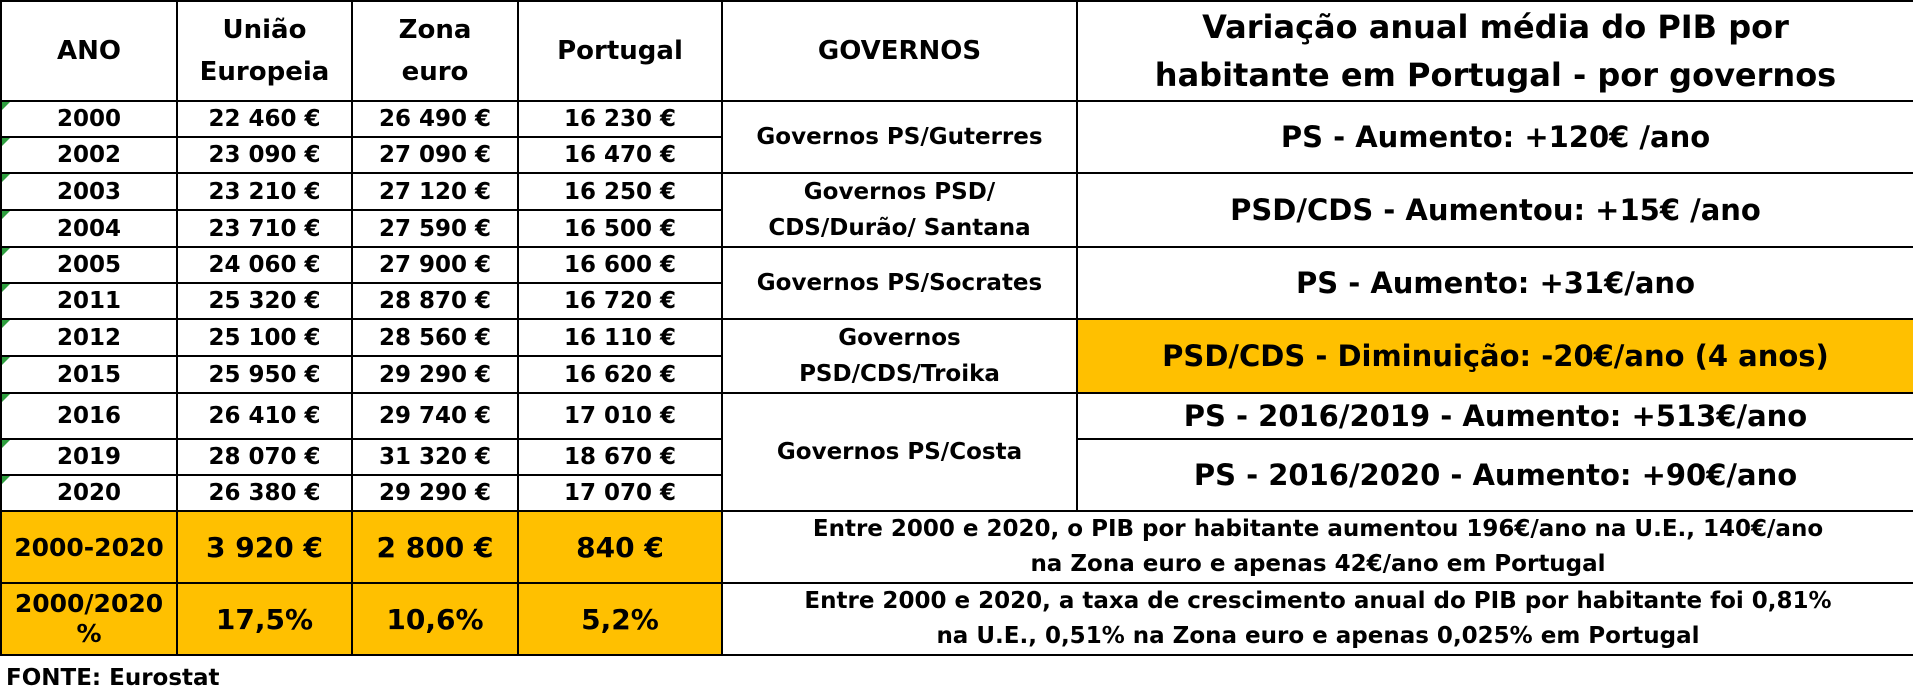 Image resolution: width=1913 pixels, height=693 pixels. I want to click on cell-ue: 22 460 €, so click(264, 119).